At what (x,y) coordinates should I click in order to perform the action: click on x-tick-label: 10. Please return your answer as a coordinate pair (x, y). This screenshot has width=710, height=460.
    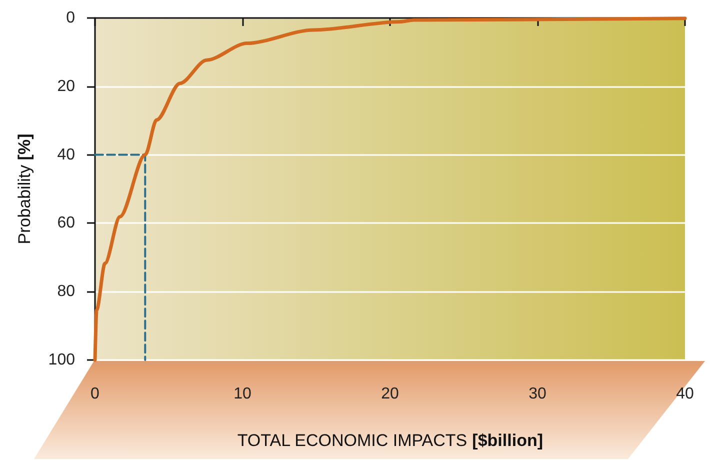
    Looking at the image, I should click on (243, 394).